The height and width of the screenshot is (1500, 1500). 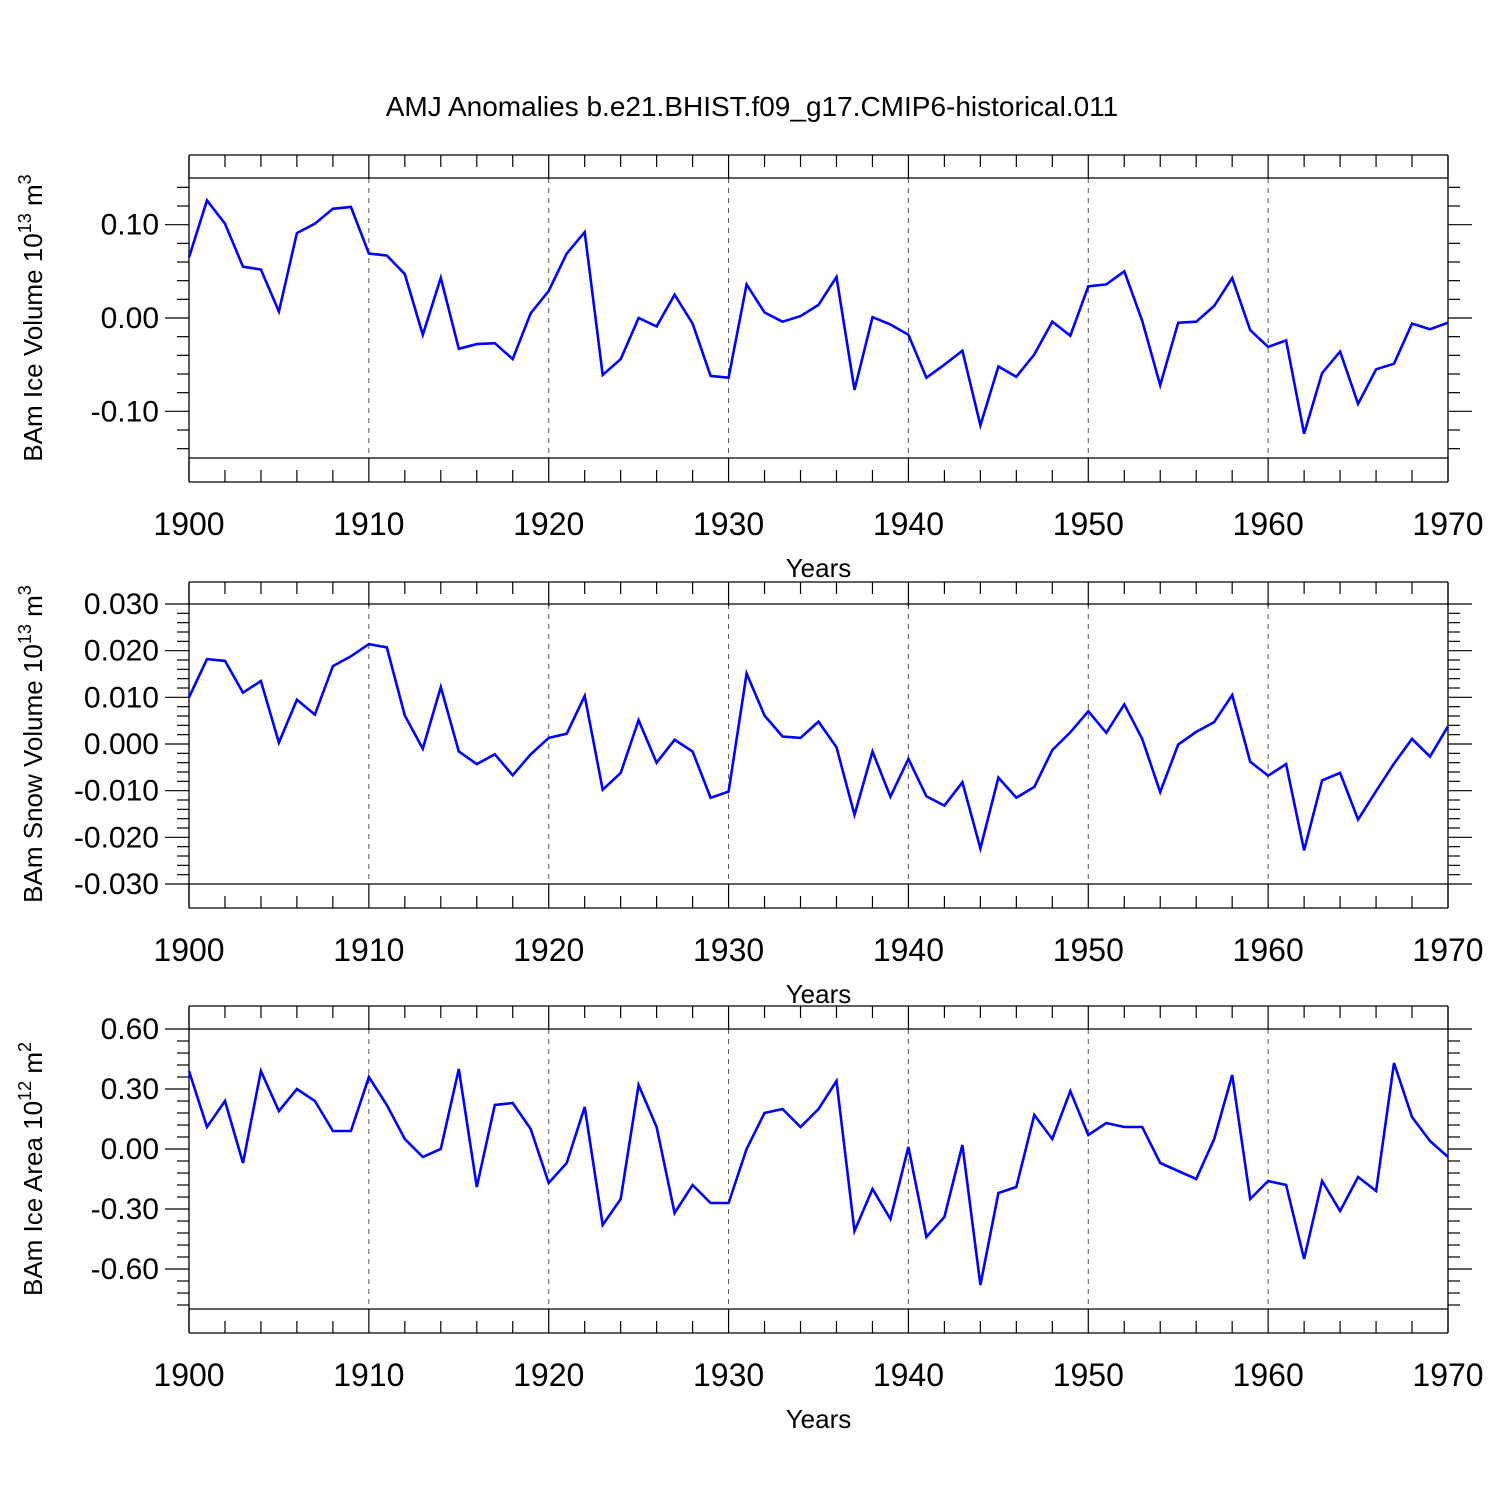 What do you see at coordinates (25, 1047) in the screenshot?
I see `y-axis-title-part: 2` at bounding box center [25, 1047].